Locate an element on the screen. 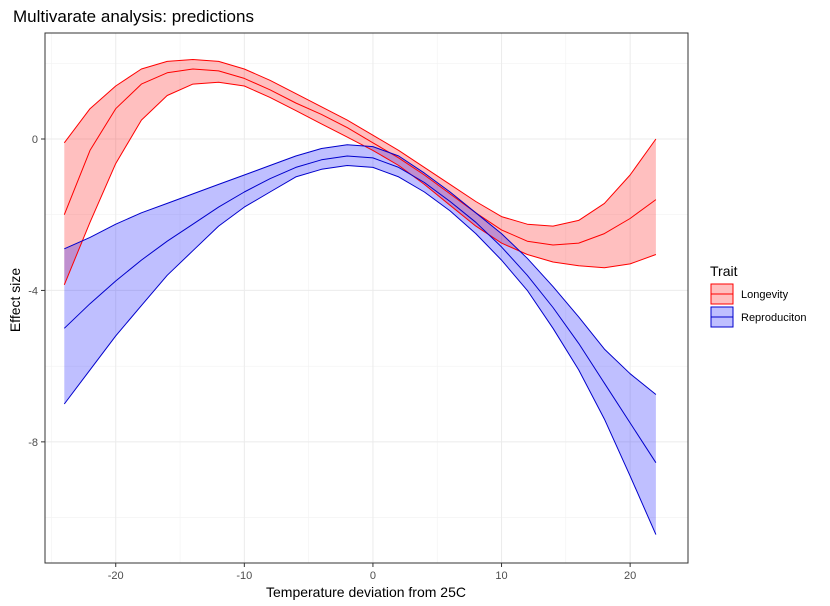  chart-title: Multivarate analysis: predictions is located at coordinates (133, 16).